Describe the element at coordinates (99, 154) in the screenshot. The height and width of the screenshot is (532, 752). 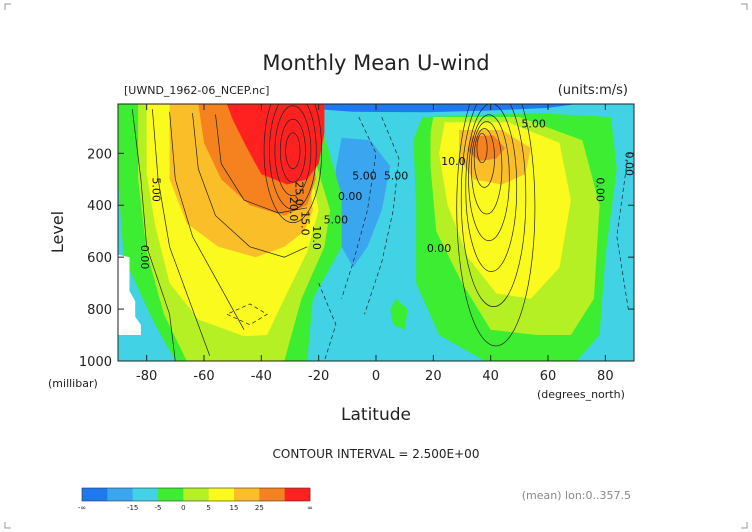
I see `y-tick-label: 200` at that location.